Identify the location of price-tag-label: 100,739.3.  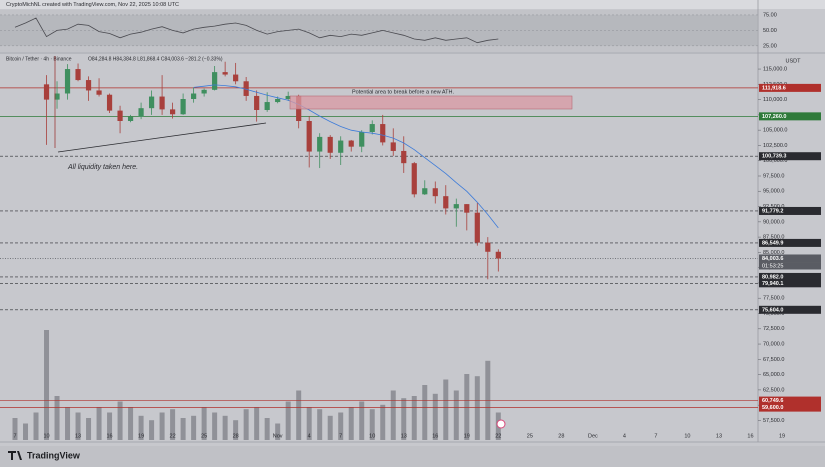
(774, 157).